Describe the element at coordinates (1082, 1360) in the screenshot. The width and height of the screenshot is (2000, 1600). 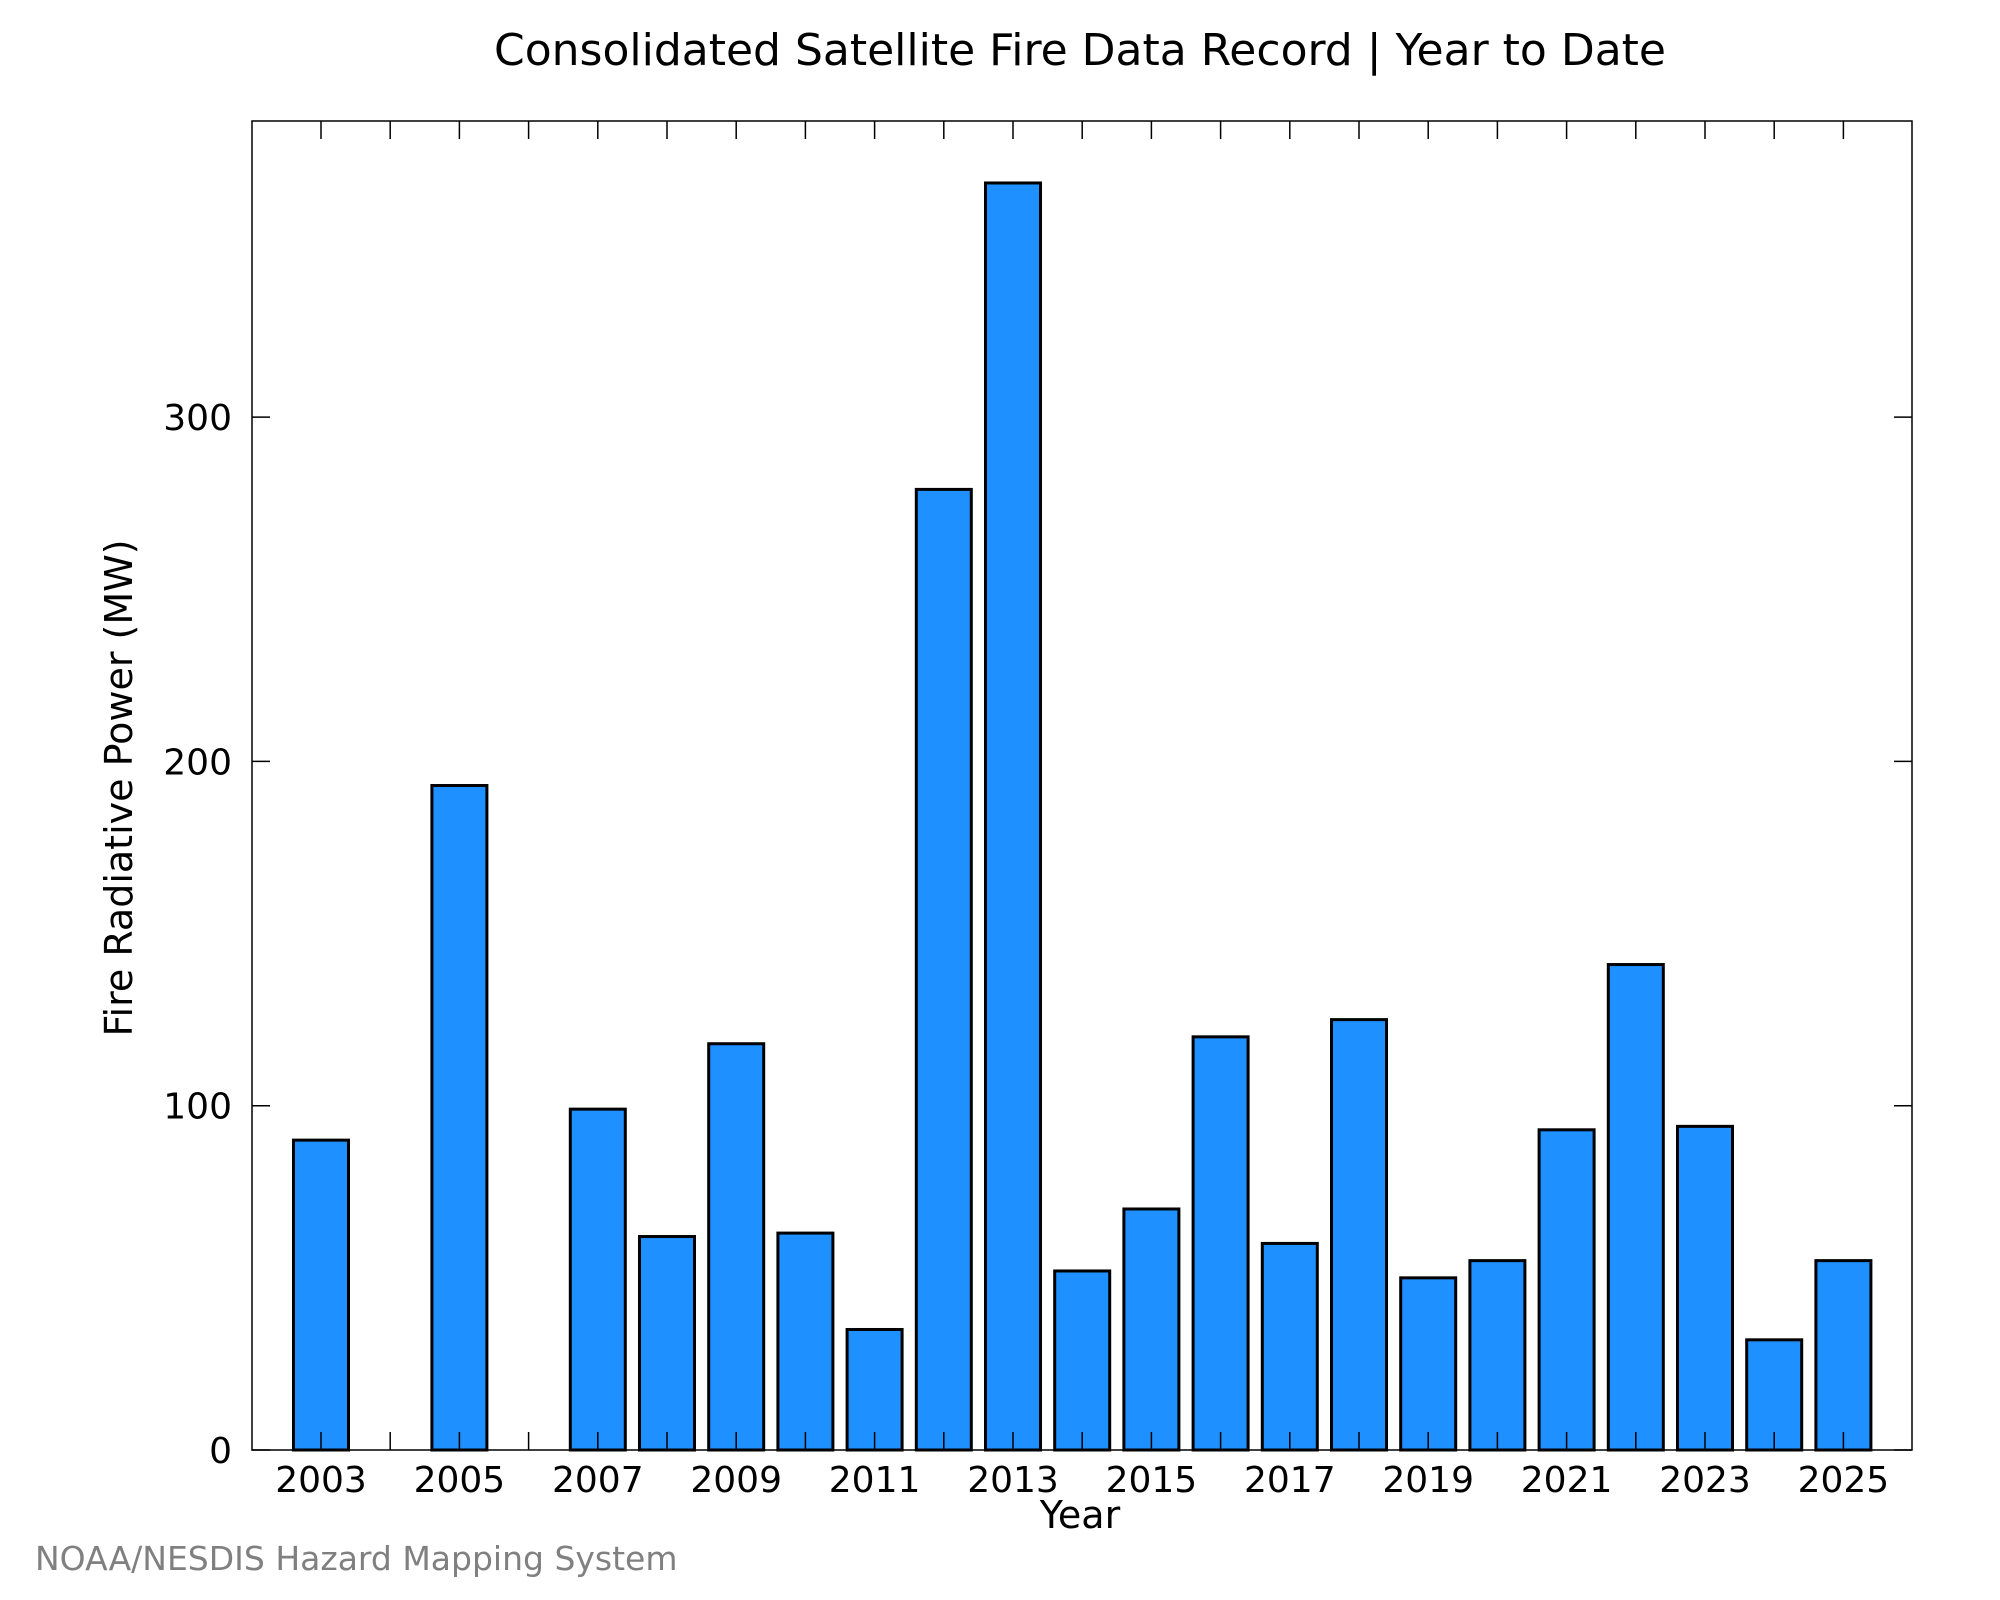
I see `bar-2014` at that location.